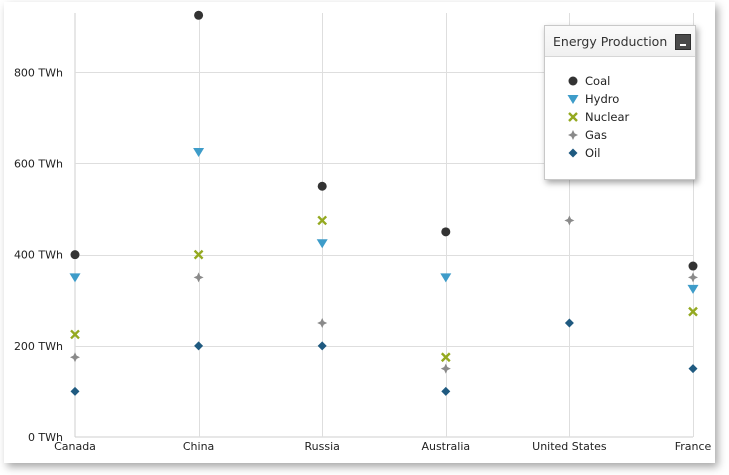 The height and width of the screenshot is (475, 729). What do you see at coordinates (75, 446) in the screenshot?
I see `x-tick-label: Canada` at bounding box center [75, 446].